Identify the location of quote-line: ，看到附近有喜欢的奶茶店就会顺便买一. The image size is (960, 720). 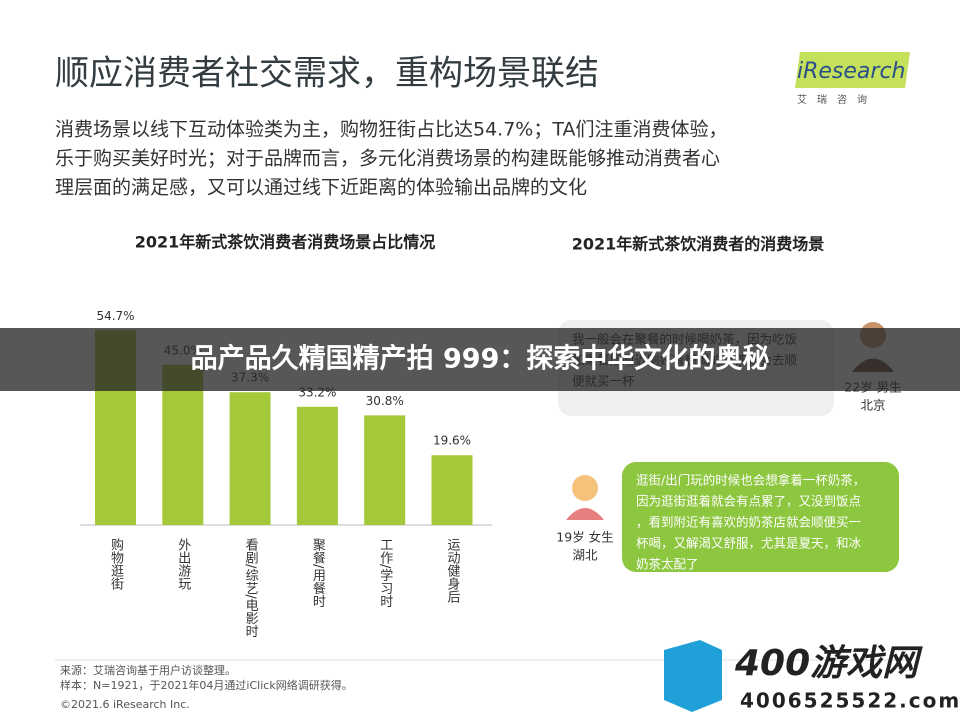
(748, 522).